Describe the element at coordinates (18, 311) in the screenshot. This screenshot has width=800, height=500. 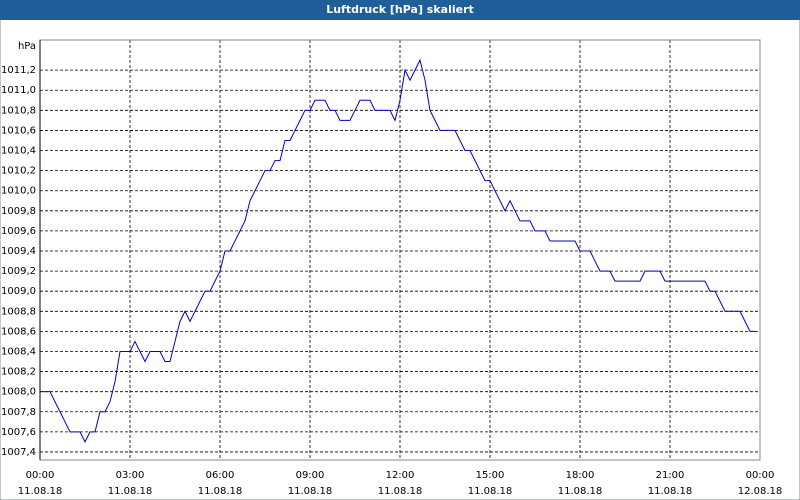
I see `y-tick-label: 1008,8` at that location.